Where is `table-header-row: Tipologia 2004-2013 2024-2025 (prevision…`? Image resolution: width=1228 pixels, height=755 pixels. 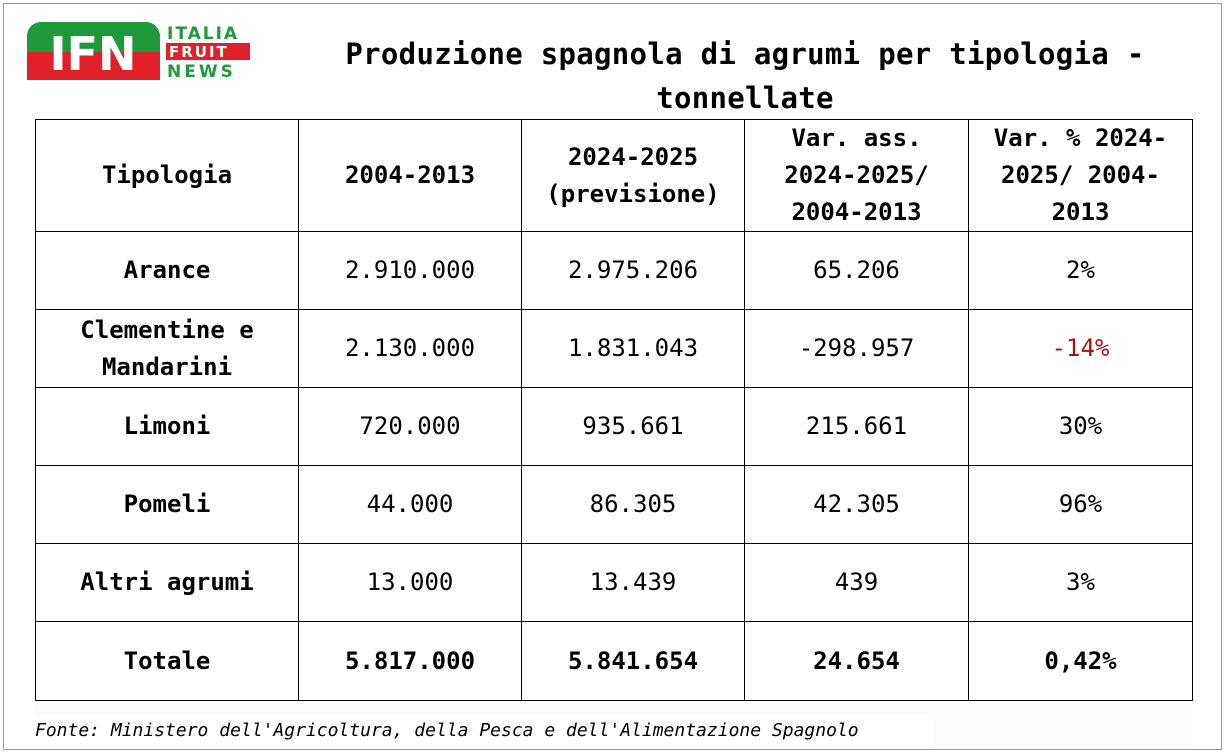
table-header-row: Tipologia 2004-2013 2024-2025 (prevision… is located at coordinates (614, 175).